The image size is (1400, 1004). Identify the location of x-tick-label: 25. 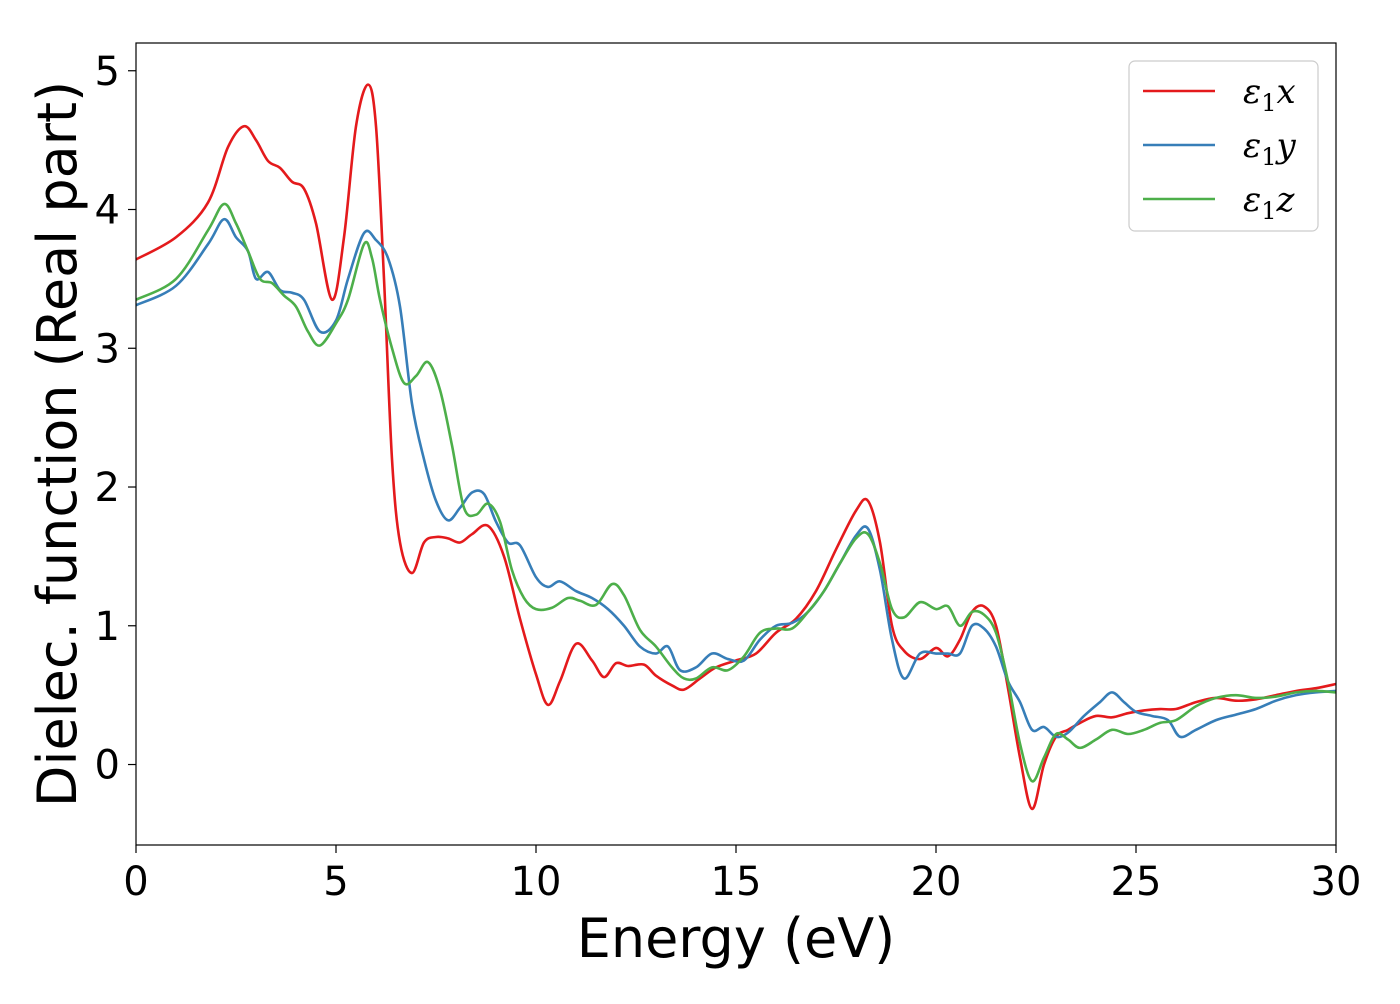
(1136, 882).